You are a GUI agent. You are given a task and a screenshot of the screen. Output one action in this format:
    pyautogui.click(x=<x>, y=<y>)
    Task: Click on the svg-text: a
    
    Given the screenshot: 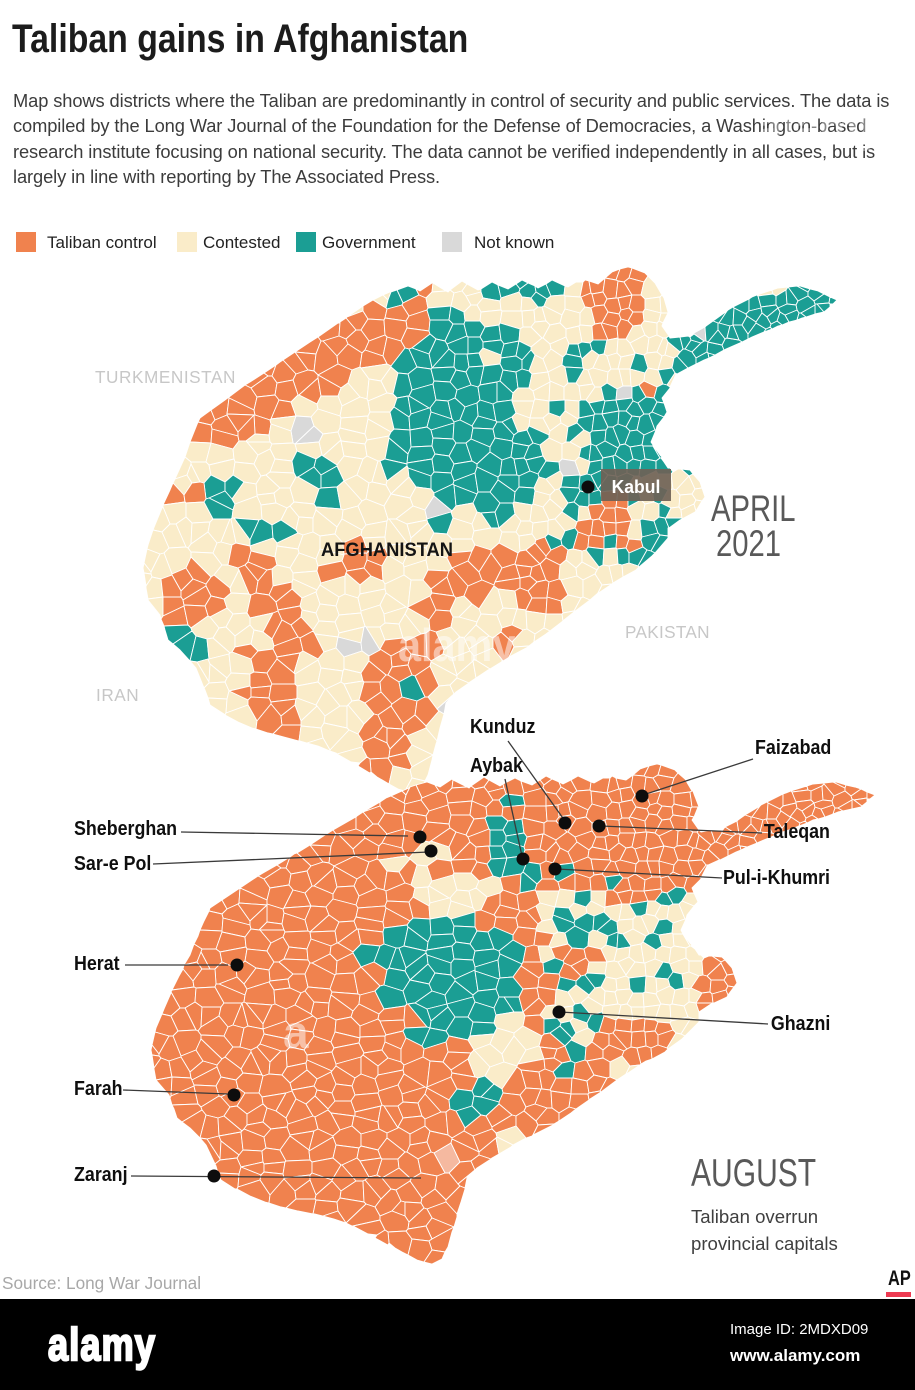 What is the action you would take?
    pyautogui.click(x=296, y=1032)
    